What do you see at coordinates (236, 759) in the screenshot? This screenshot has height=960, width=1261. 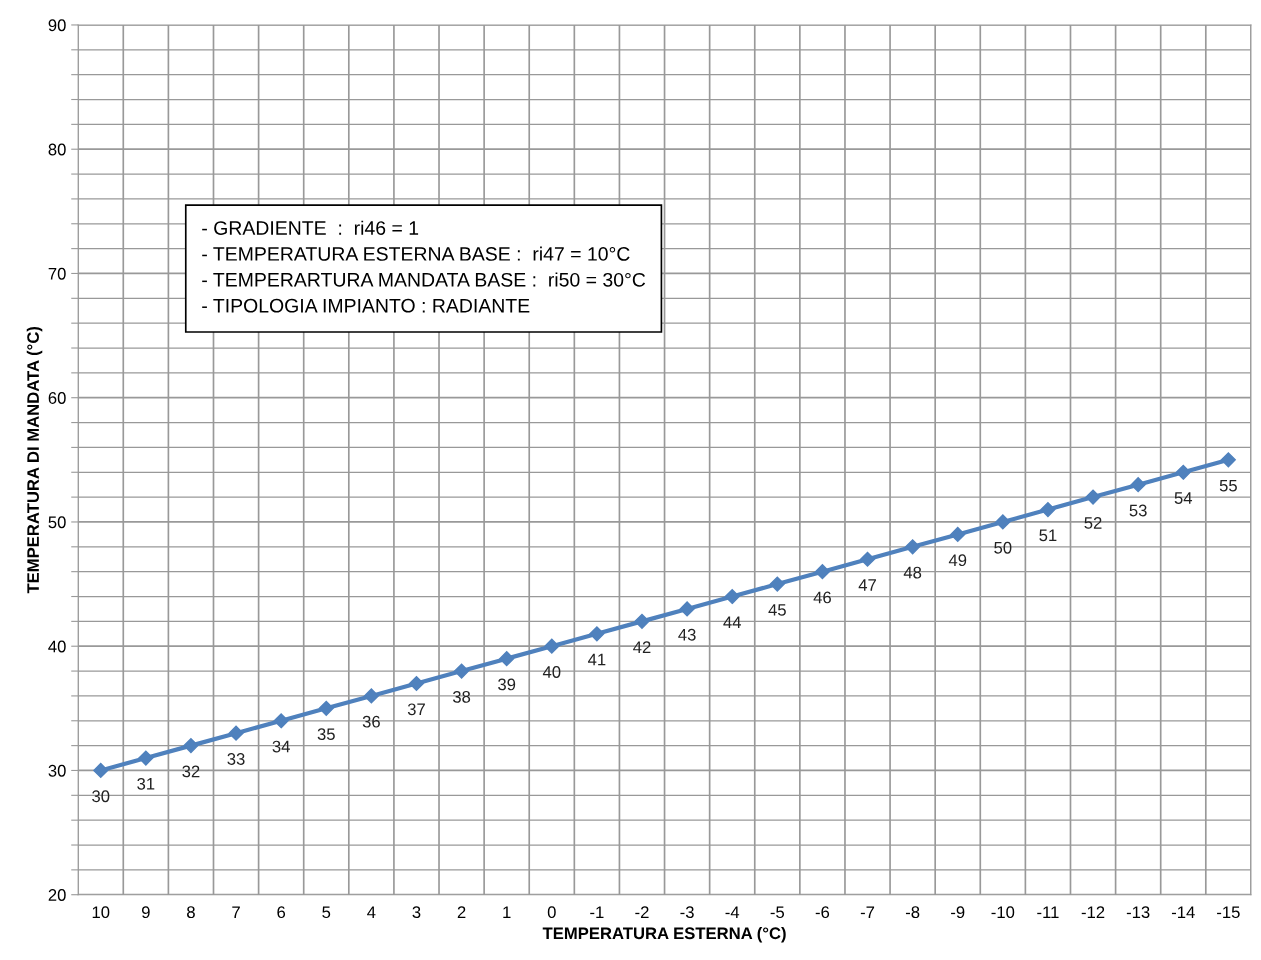 I see `data-label: 33` at bounding box center [236, 759].